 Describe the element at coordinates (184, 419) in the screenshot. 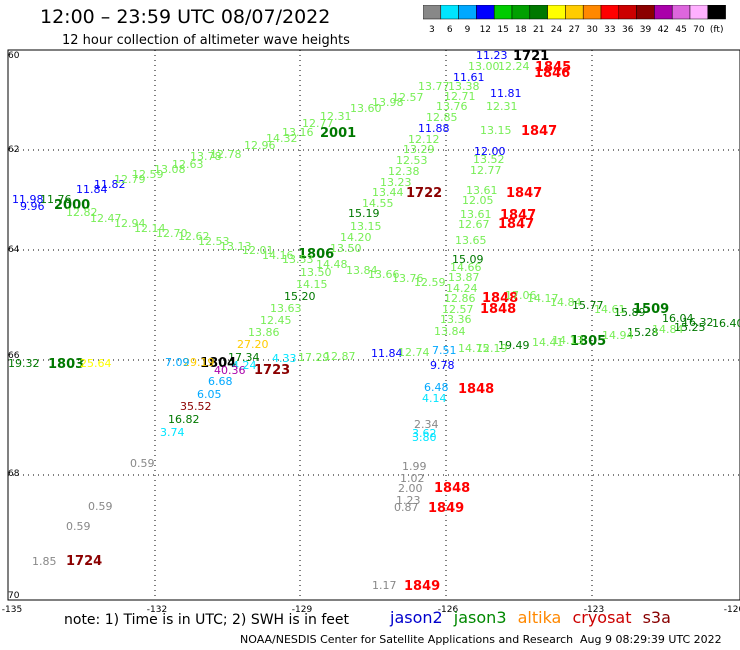

I see `wave-height-label: 16.82` at that location.